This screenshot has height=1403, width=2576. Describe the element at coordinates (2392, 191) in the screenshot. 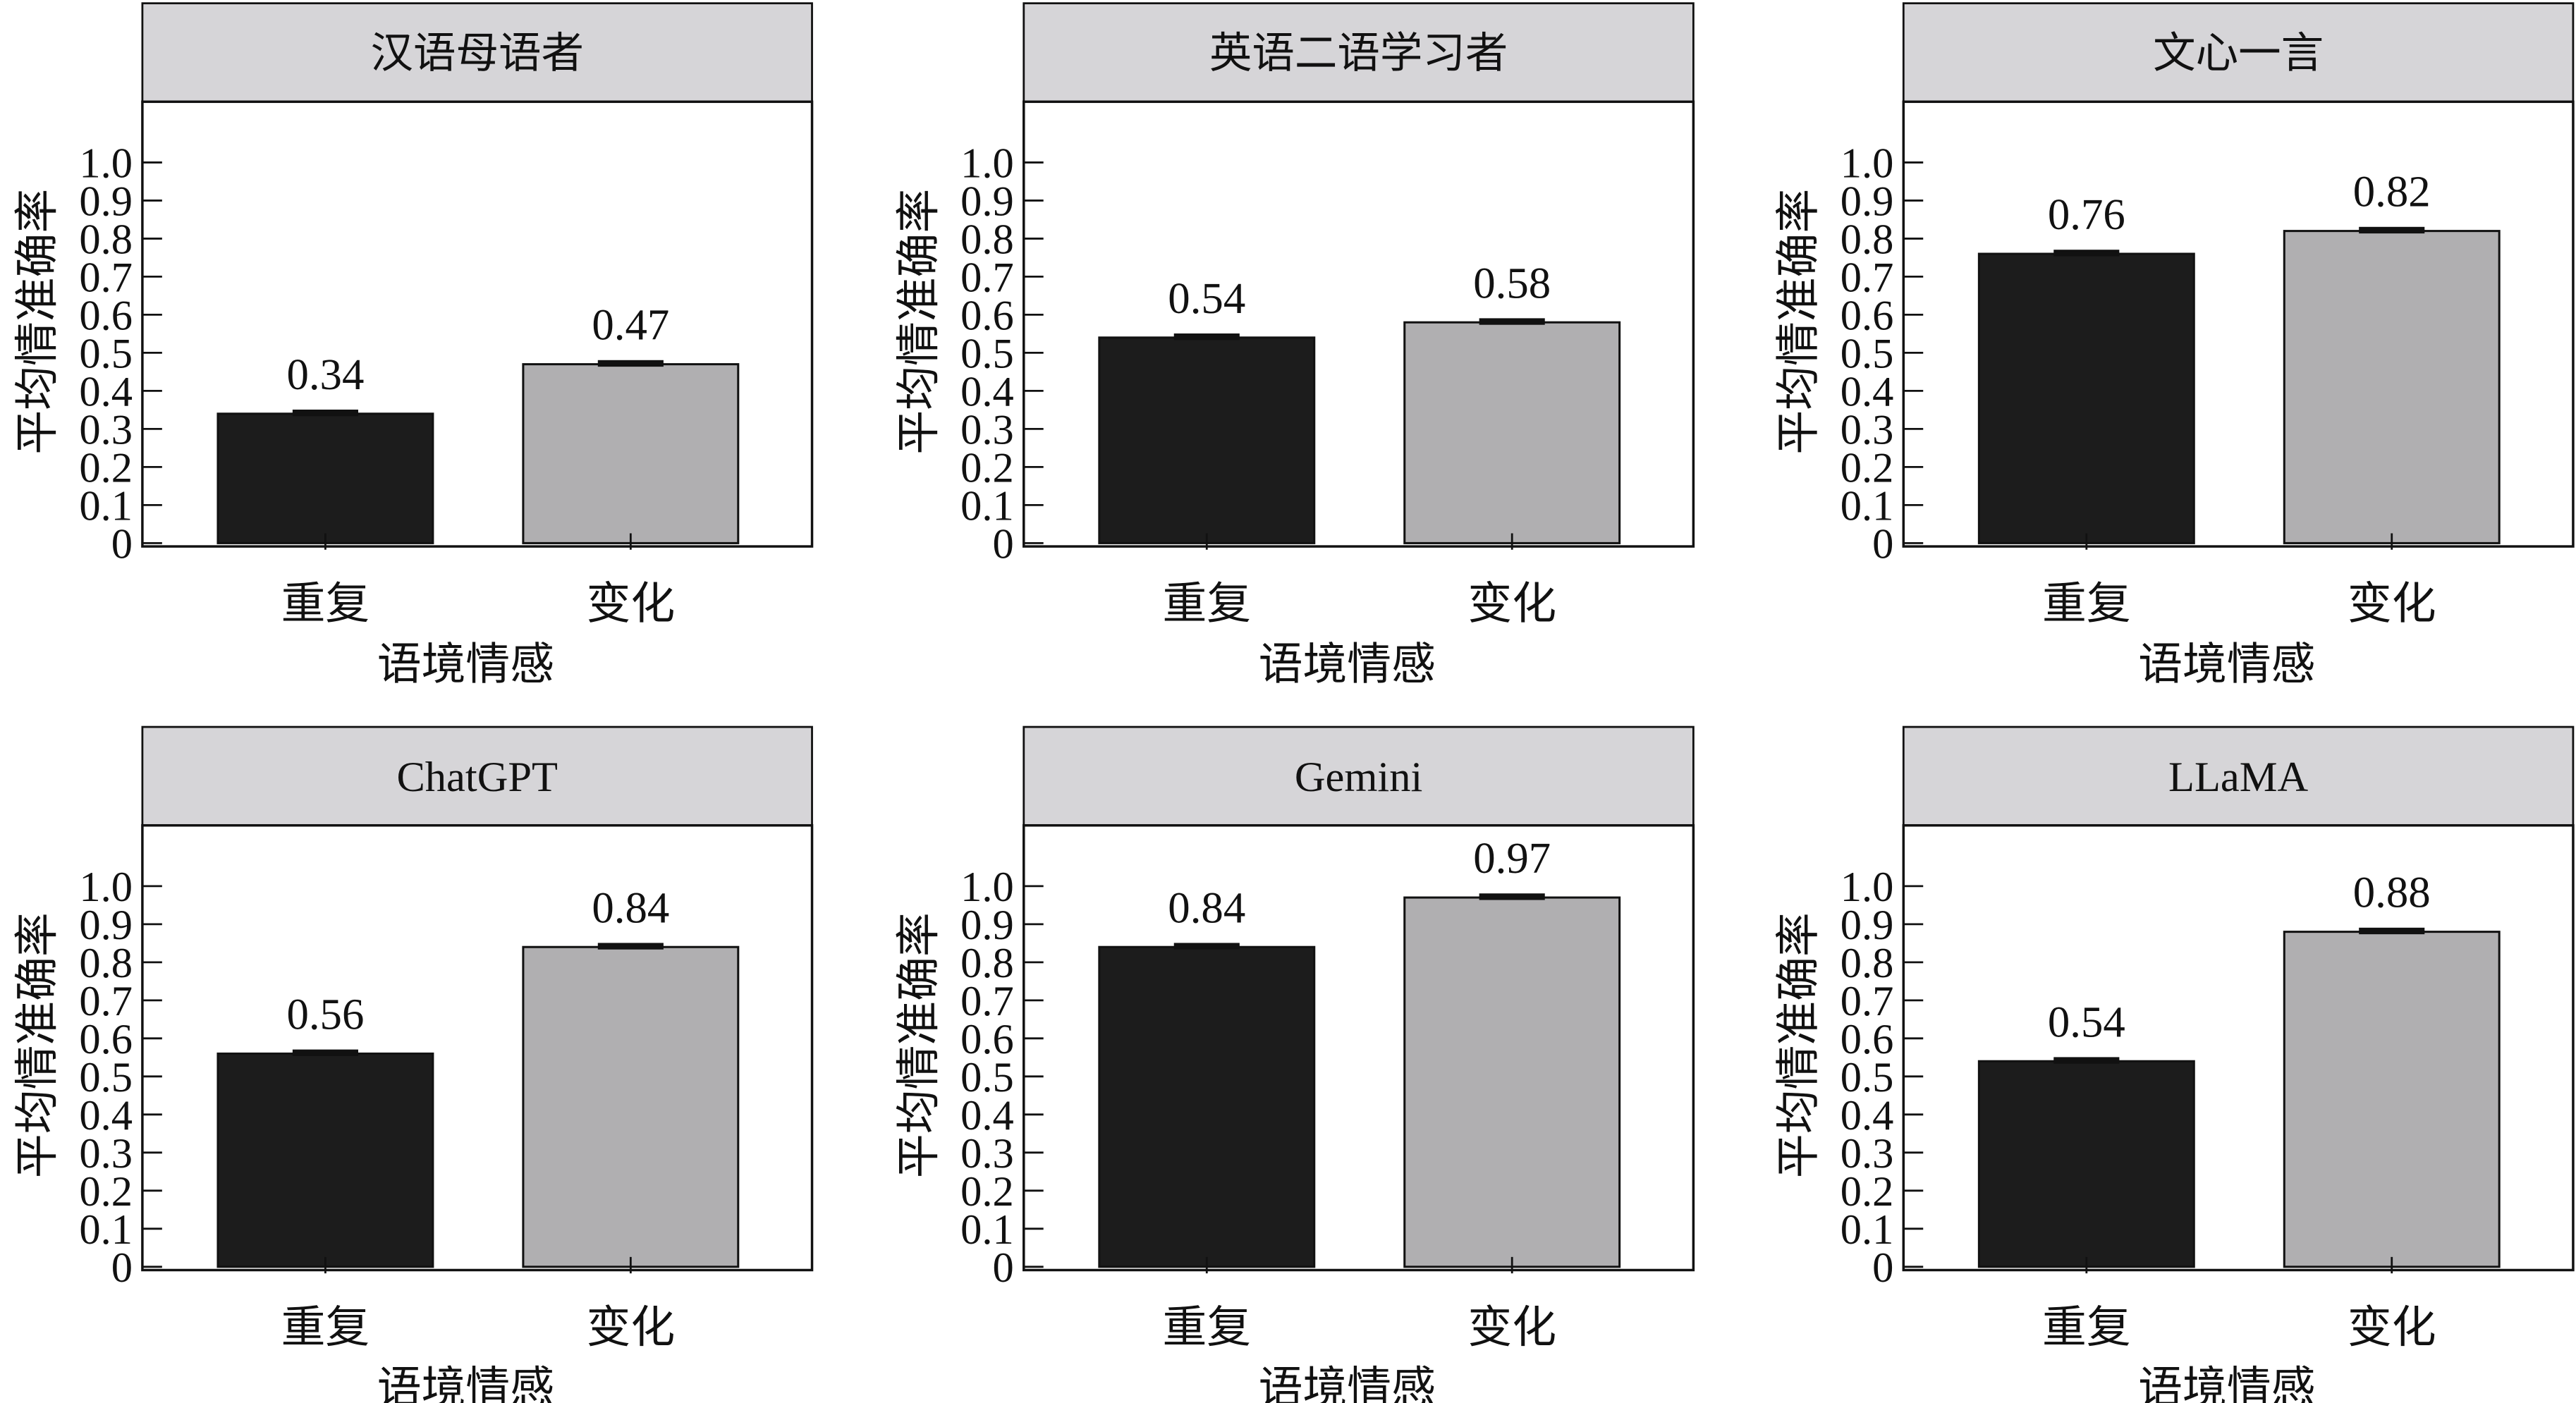

I see `value-label: 0.82` at that location.